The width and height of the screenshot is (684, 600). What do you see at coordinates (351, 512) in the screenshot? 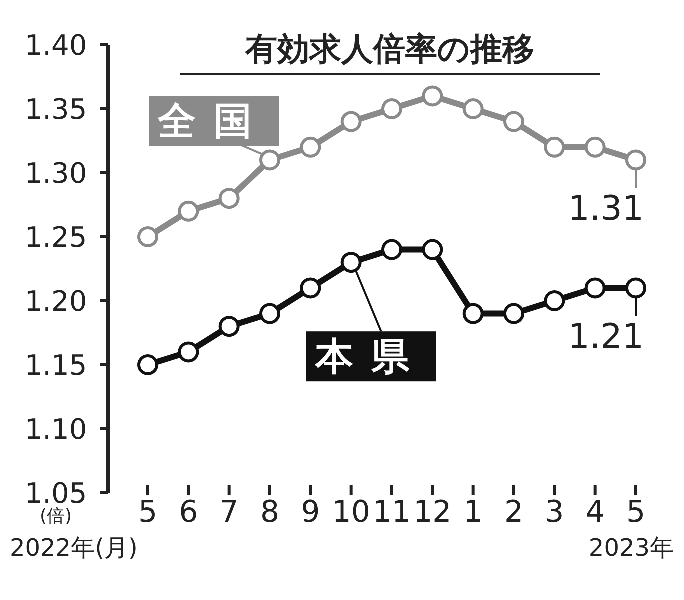
I see `x-tick-label: 10` at bounding box center [351, 512].